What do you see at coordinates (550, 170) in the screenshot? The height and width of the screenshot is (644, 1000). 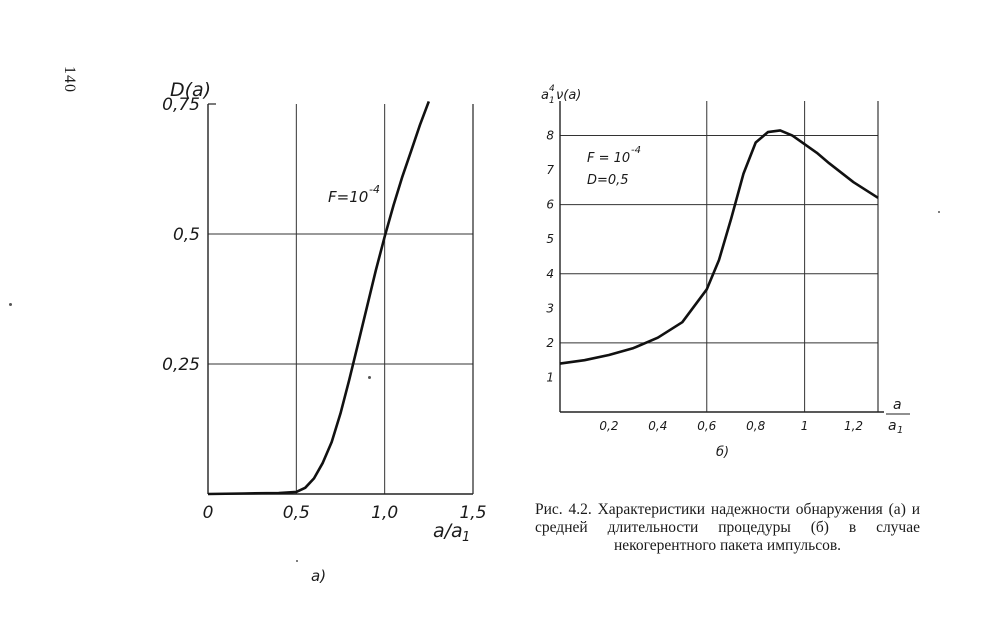 I see `y-tick-label: 7` at bounding box center [550, 170].